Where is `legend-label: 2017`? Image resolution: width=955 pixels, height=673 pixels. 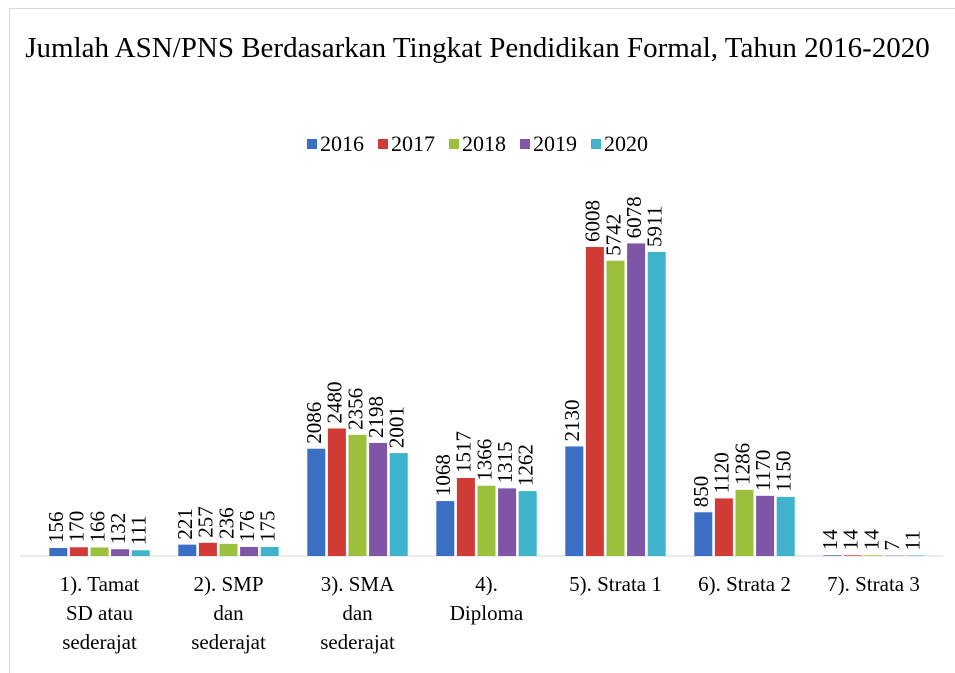
legend-label: 2017 is located at coordinates (413, 143).